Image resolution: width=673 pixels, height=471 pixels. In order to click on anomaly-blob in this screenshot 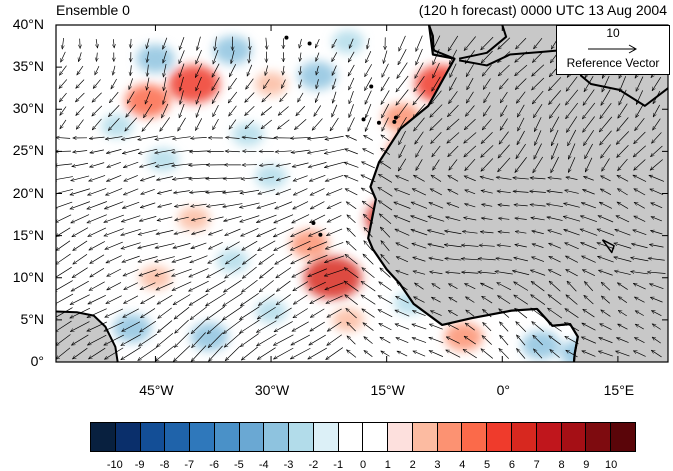, I will do `click(155, 58)`.